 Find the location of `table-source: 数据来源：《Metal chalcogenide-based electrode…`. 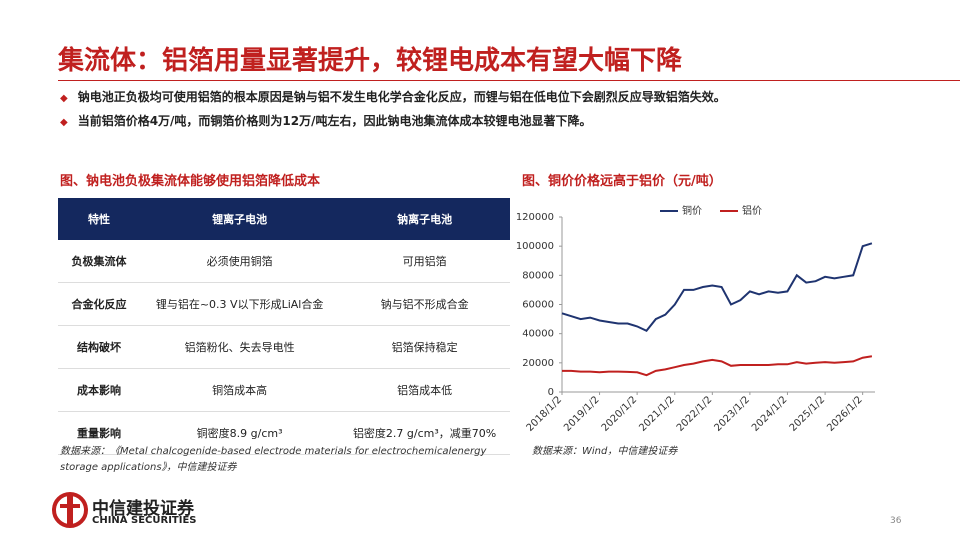

table-source: 数据来源：《Metal chalcogenide-based electrode… is located at coordinates (273, 459).